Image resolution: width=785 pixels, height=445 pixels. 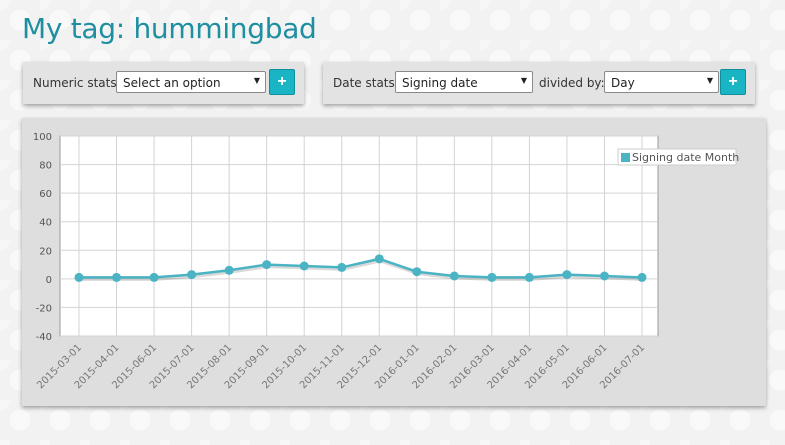 I want to click on date-stats-panel: Date stats: Signing date ▼ divided by, so click(x=539, y=83).